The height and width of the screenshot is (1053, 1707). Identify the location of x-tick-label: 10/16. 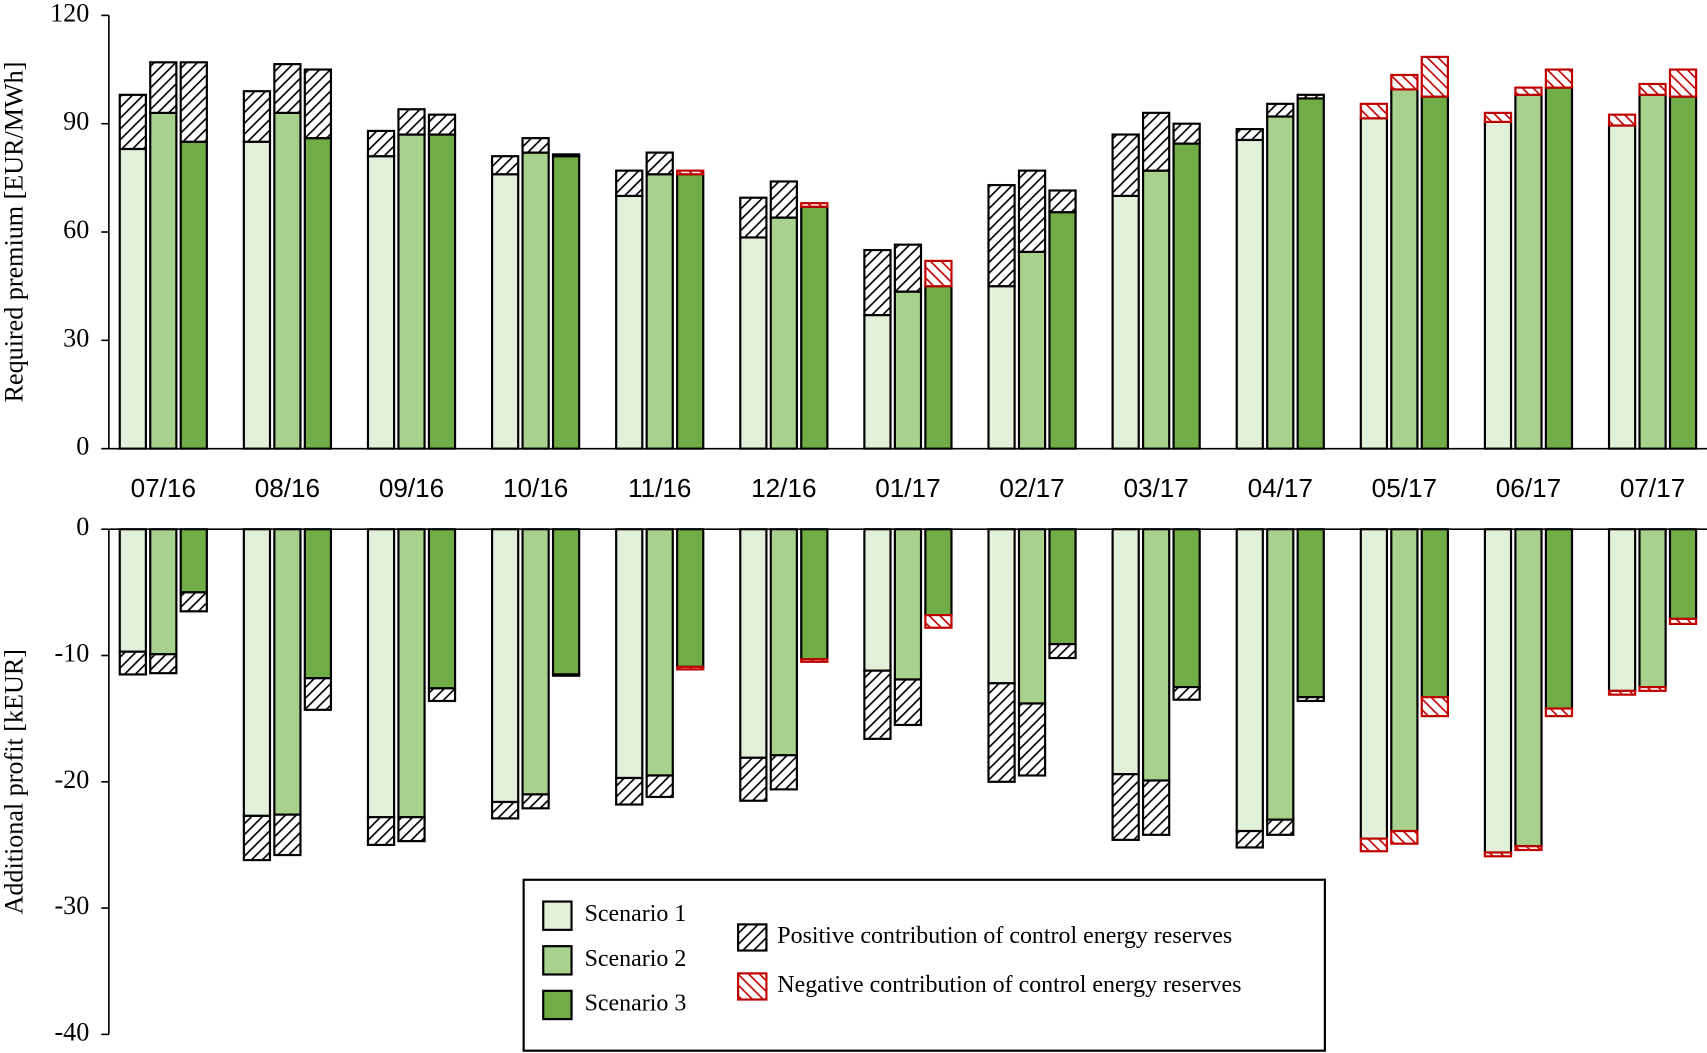
(535, 488).